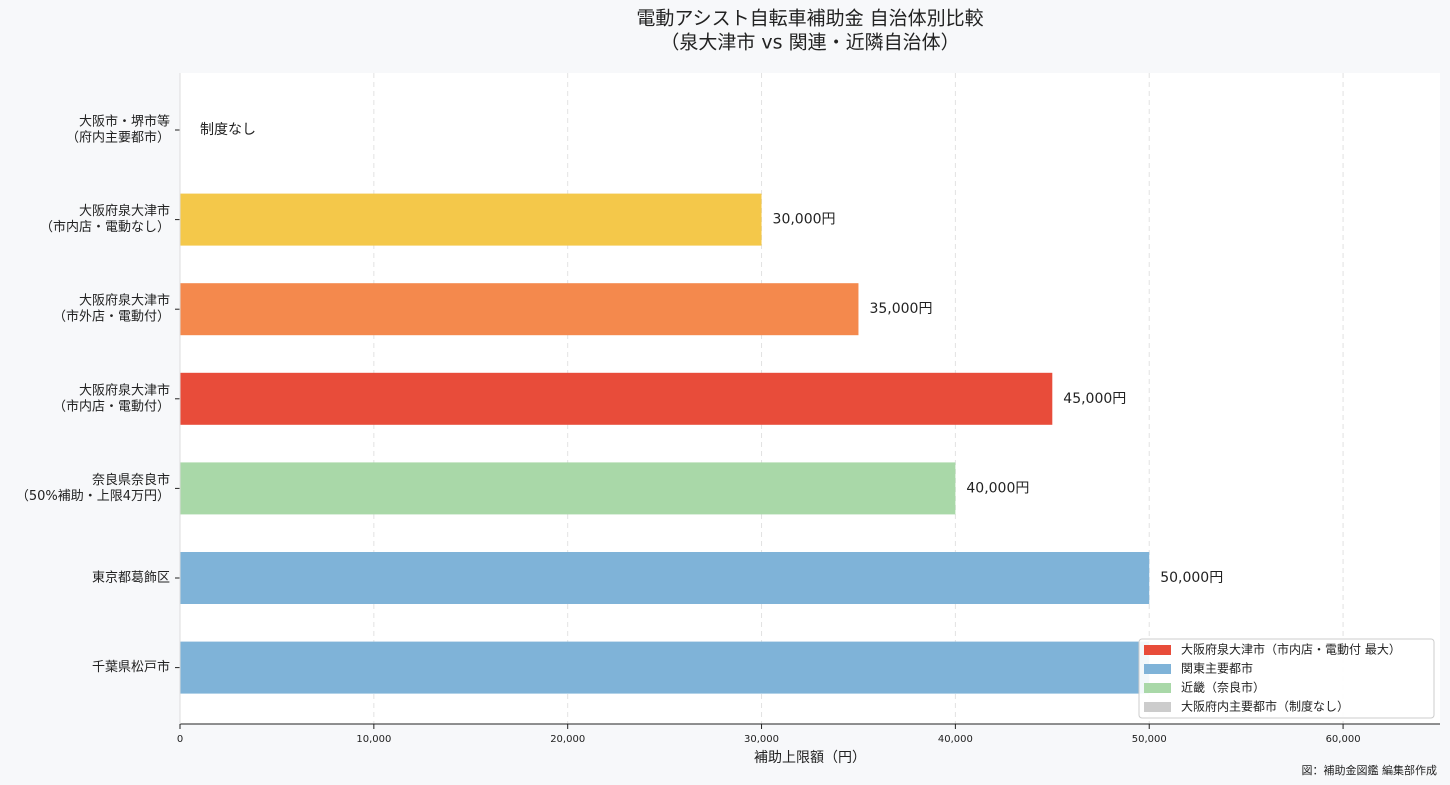 The height and width of the screenshot is (785, 1450). Describe the element at coordinates (809, 43) in the screenshot. I see `chart-subtitle: （泉大津市 vs 関連・近隣自治体）` at that location.